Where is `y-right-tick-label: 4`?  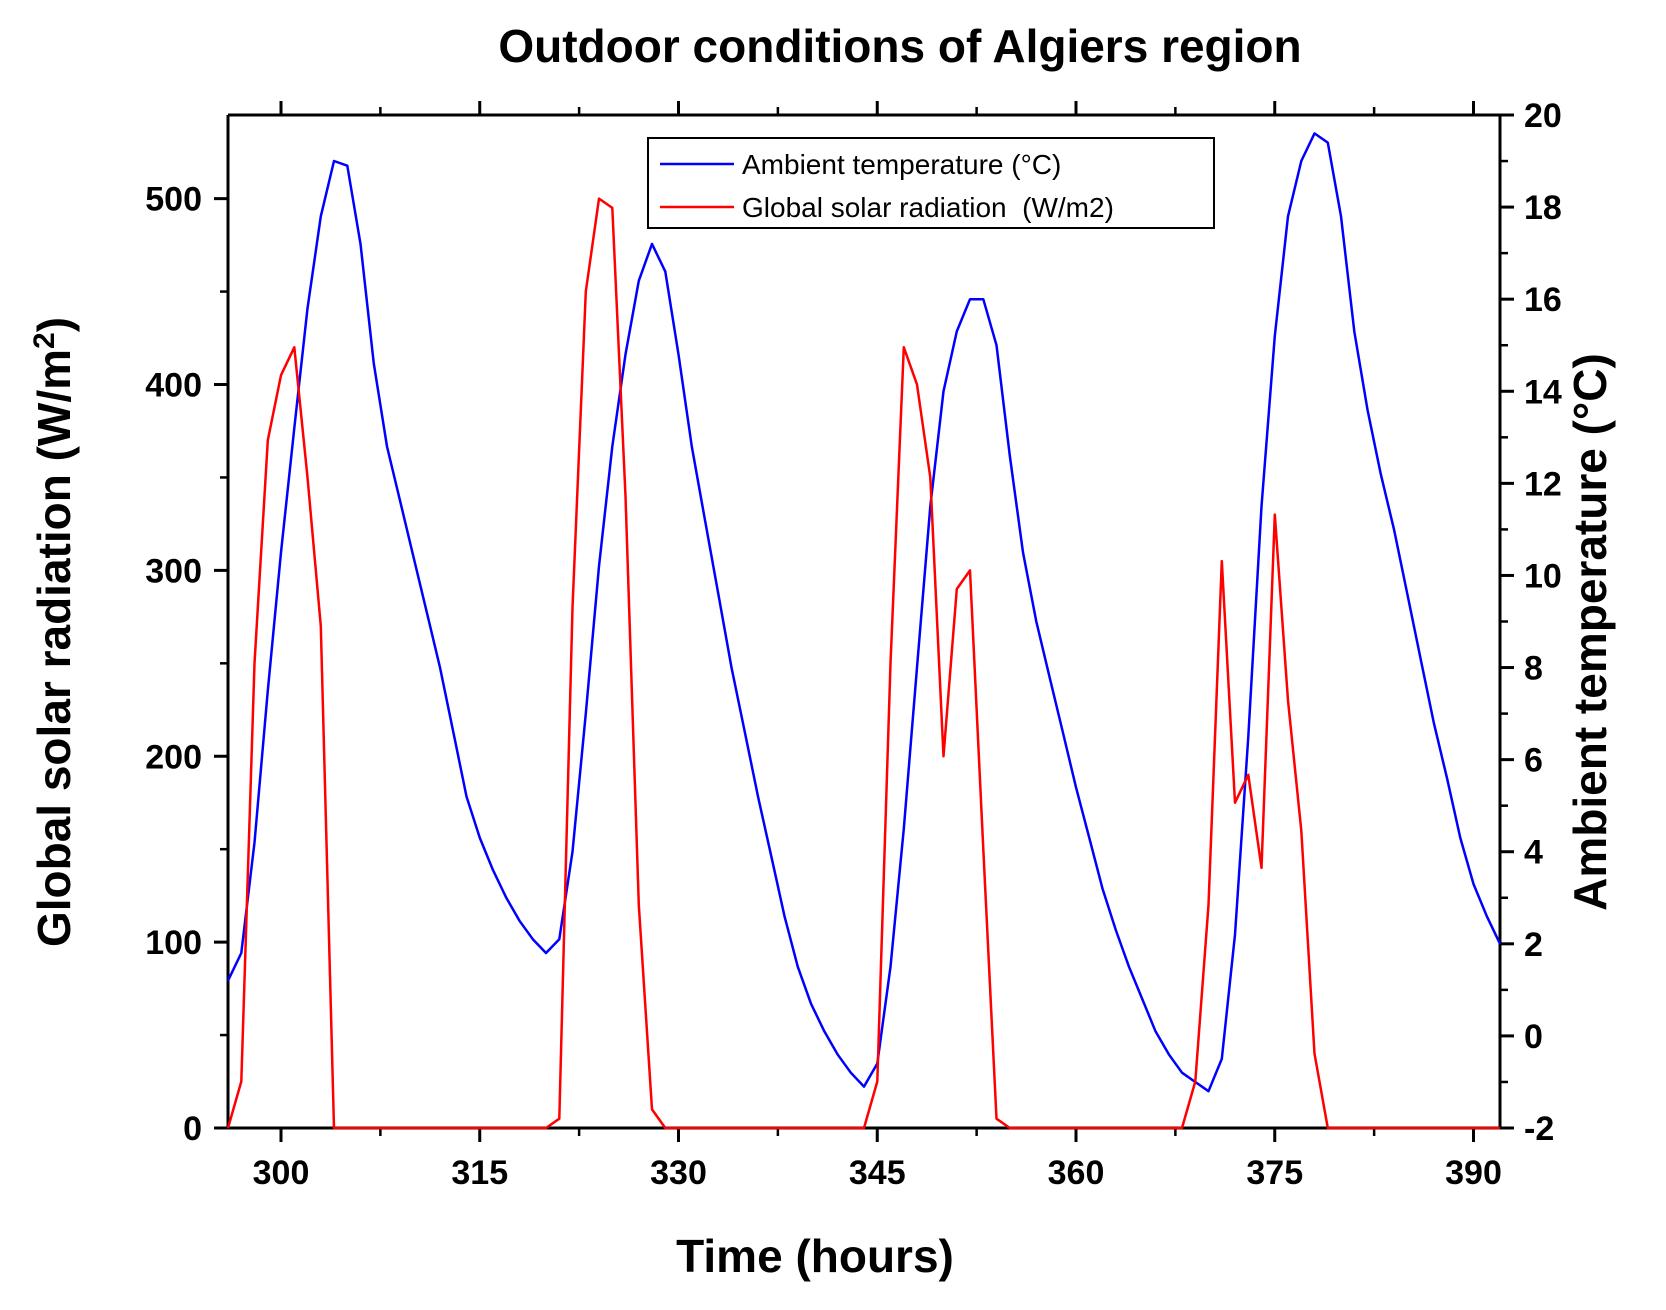 y-right-tick-label: 4 is located at coordinates (1533, 853).